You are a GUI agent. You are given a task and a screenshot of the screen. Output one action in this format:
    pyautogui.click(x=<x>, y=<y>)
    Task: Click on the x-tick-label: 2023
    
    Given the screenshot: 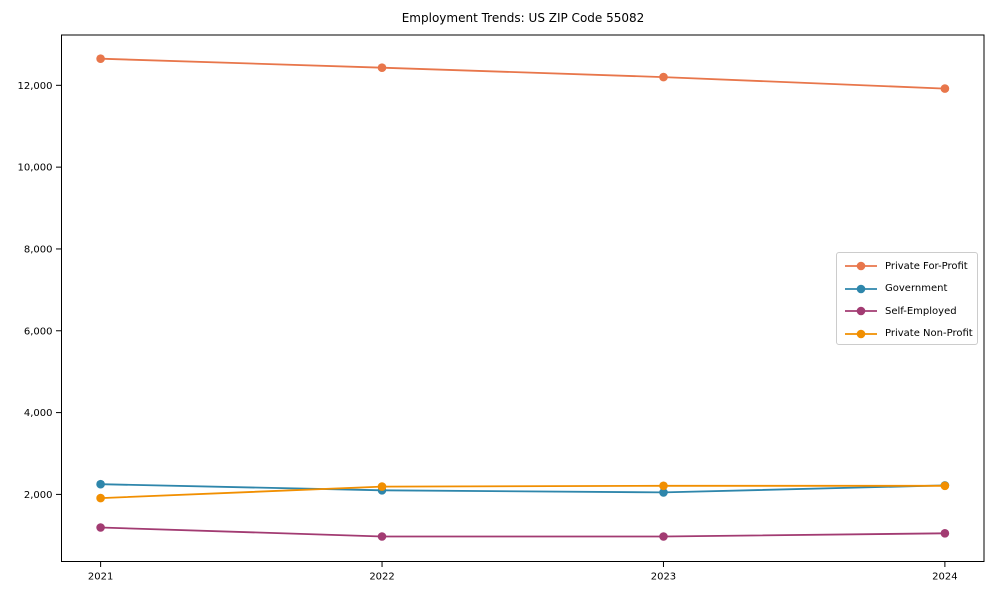 What is the action you would take?
    pyautogui.click(x=663, y=577)
    